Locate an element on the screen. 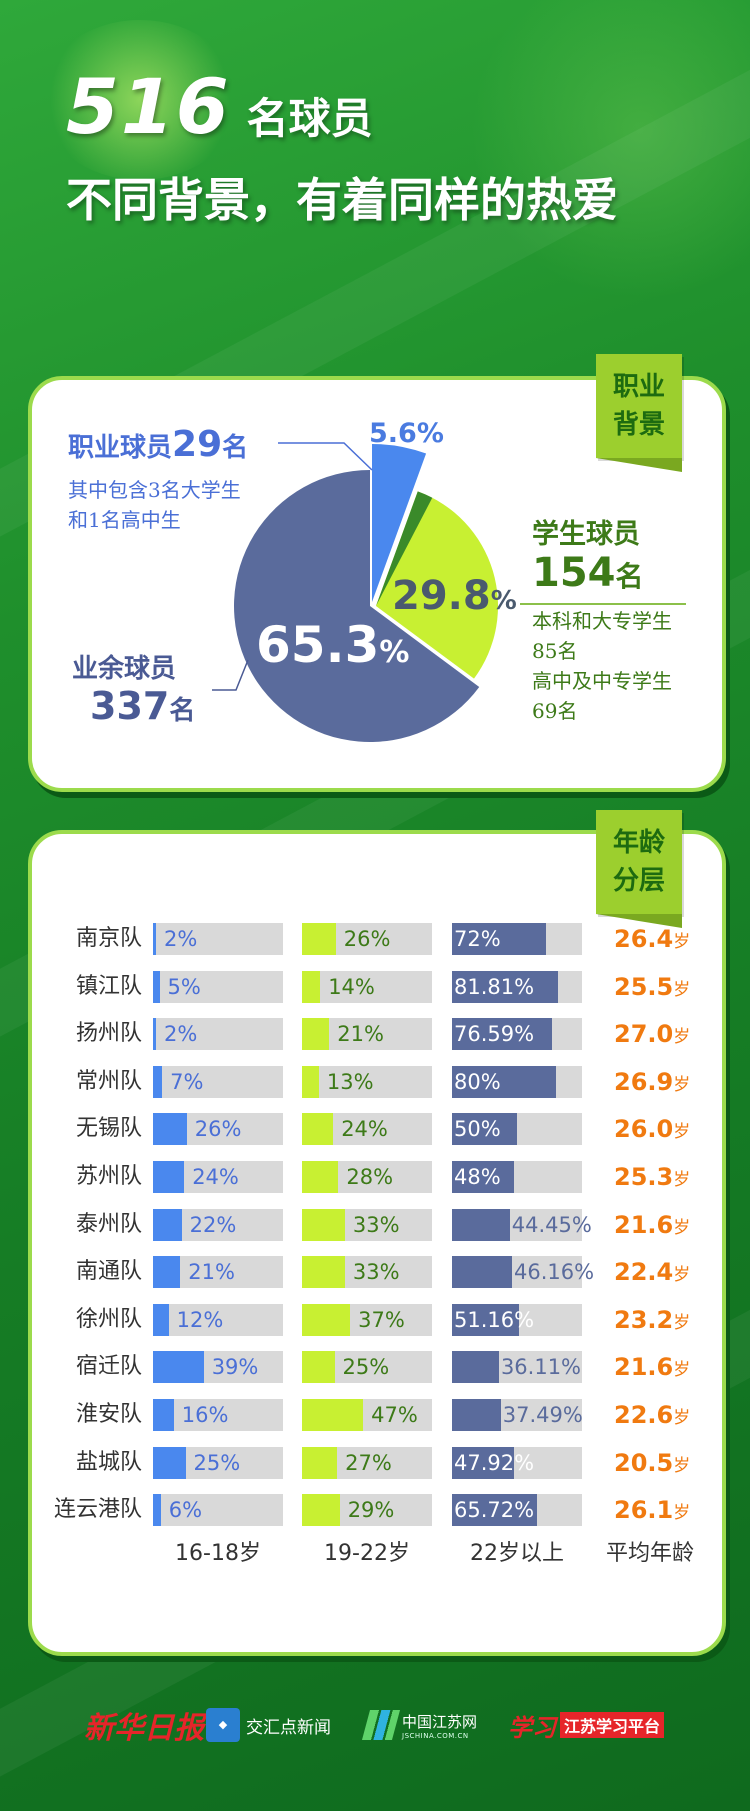 Image resolution: width=750 pixels, height=1811 pixels. bar-label-v22plus: 65.72% is located at coordinates (494, 1510).